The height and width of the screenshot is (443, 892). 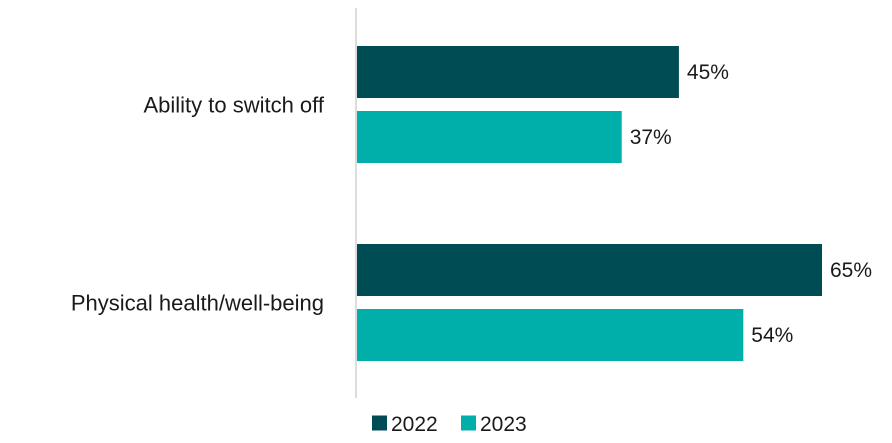 What do you see at coordinates (772, 335) in the screenshot?
I see `data-label: 54%` at bounding box center [772, 335].